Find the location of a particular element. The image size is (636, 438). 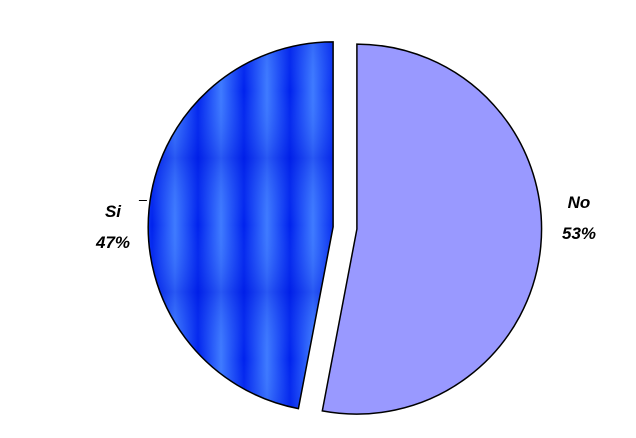

slice-label-si: Si is located at coordinates (113, 211).